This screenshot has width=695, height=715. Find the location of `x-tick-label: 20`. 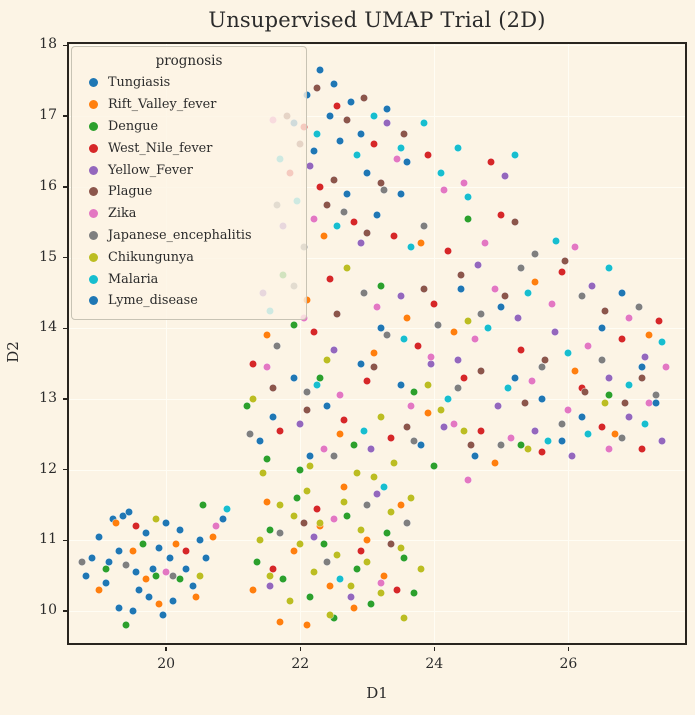

x-tick-label: 20 is located at coordinates (166, 664).